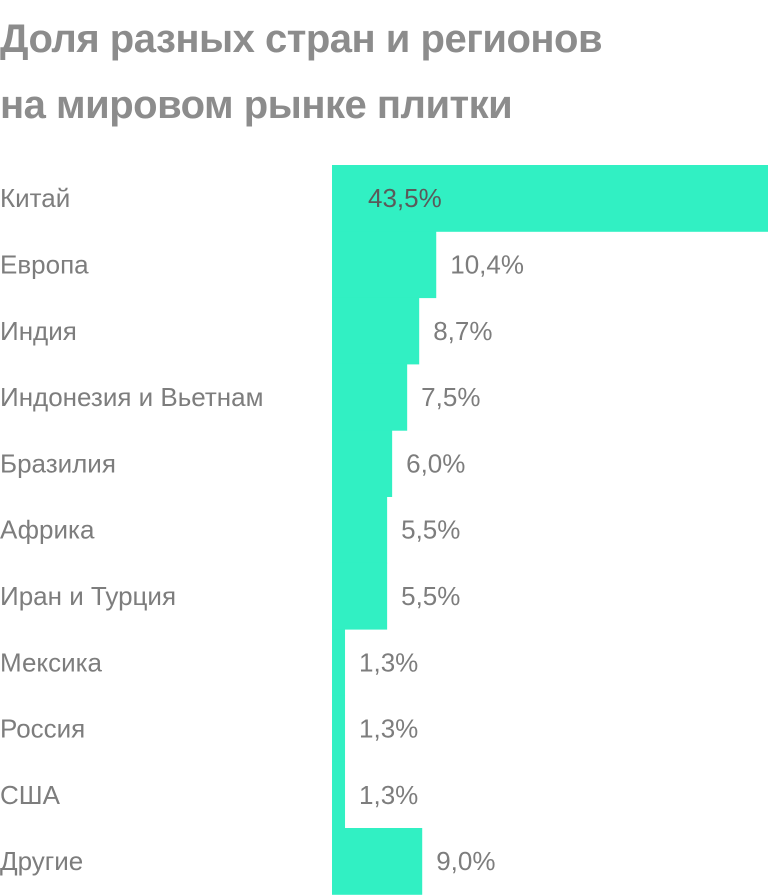  I want to click on value-label: 8,7%, so click(462, 331).